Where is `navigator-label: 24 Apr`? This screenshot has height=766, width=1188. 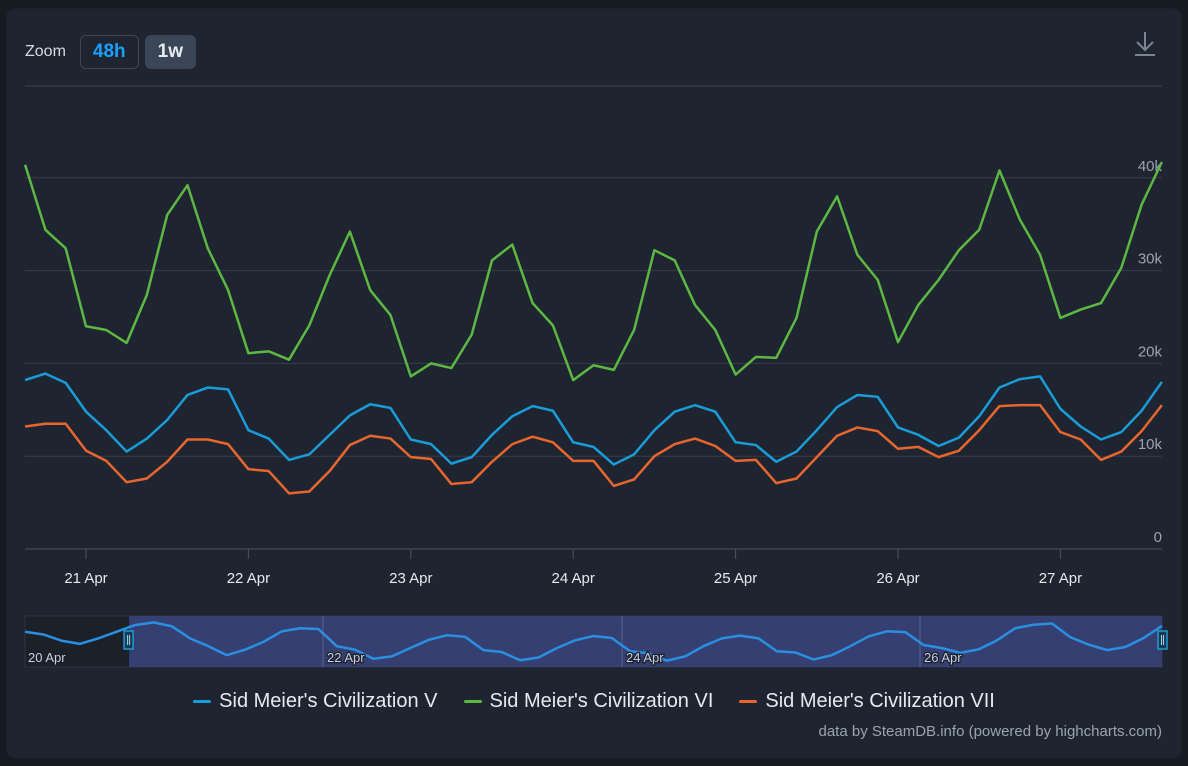
navigator-label: 24 Apr is located at coordinates (645, 657).